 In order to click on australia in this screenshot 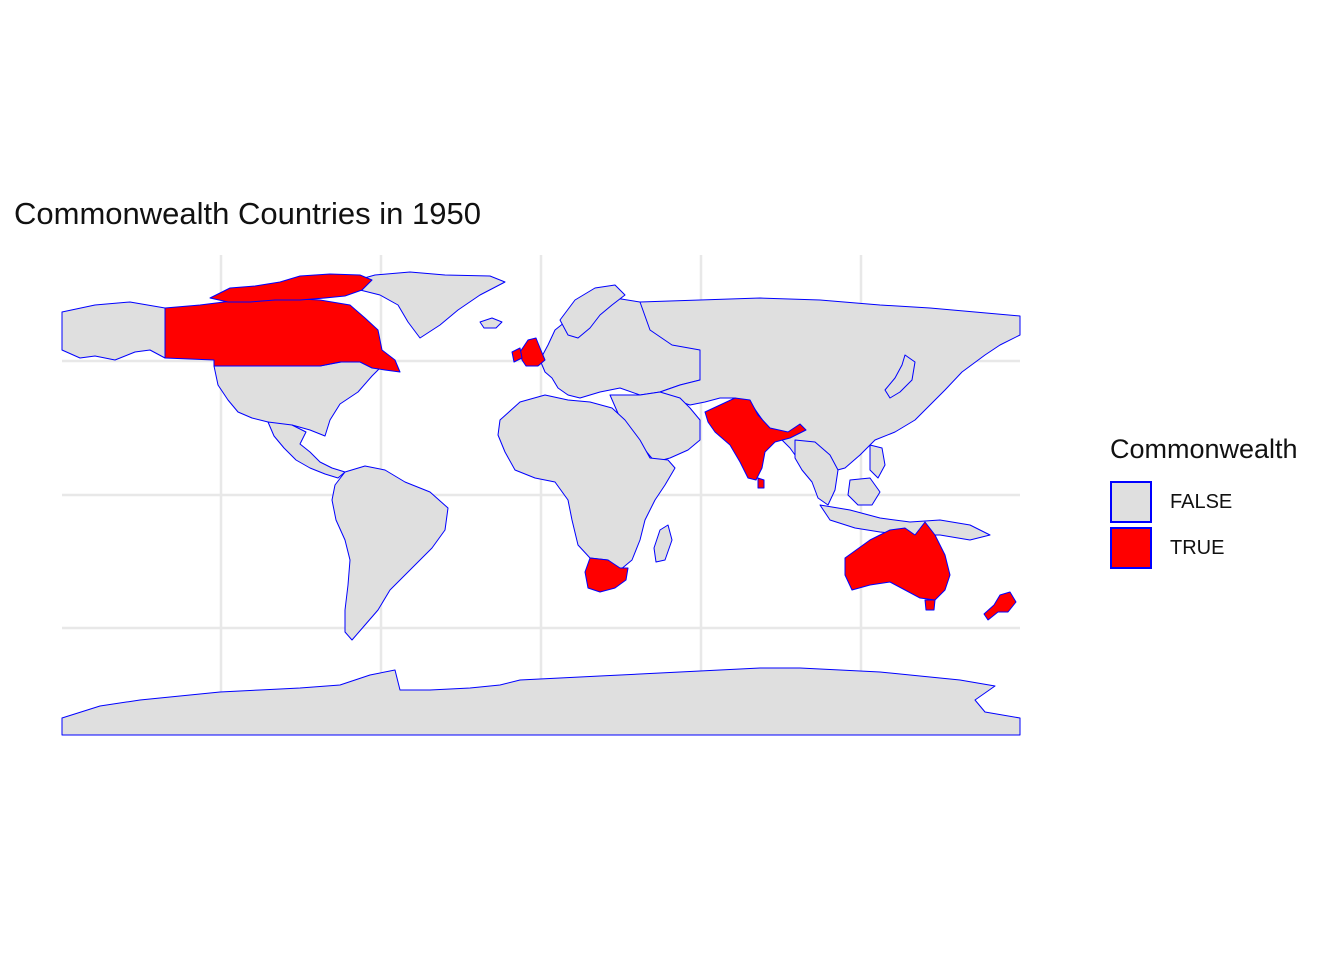, I will do `click(897, 561)`.